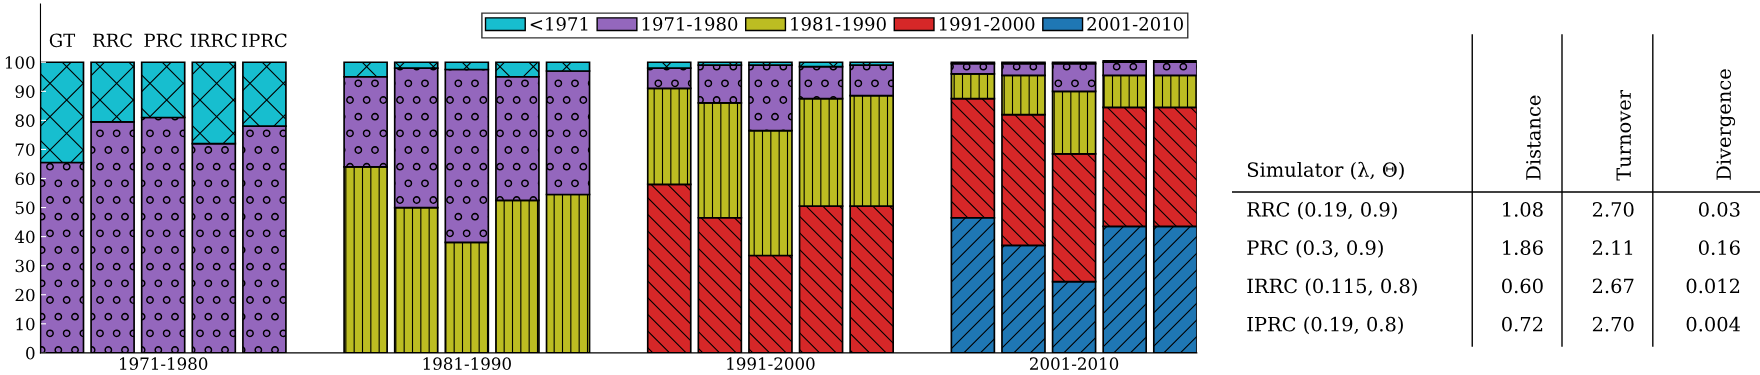  What do you see at coordinates (62, 40) in the screenshot?
I see `x-tick-label: GT` at bounding box center [62, 40].